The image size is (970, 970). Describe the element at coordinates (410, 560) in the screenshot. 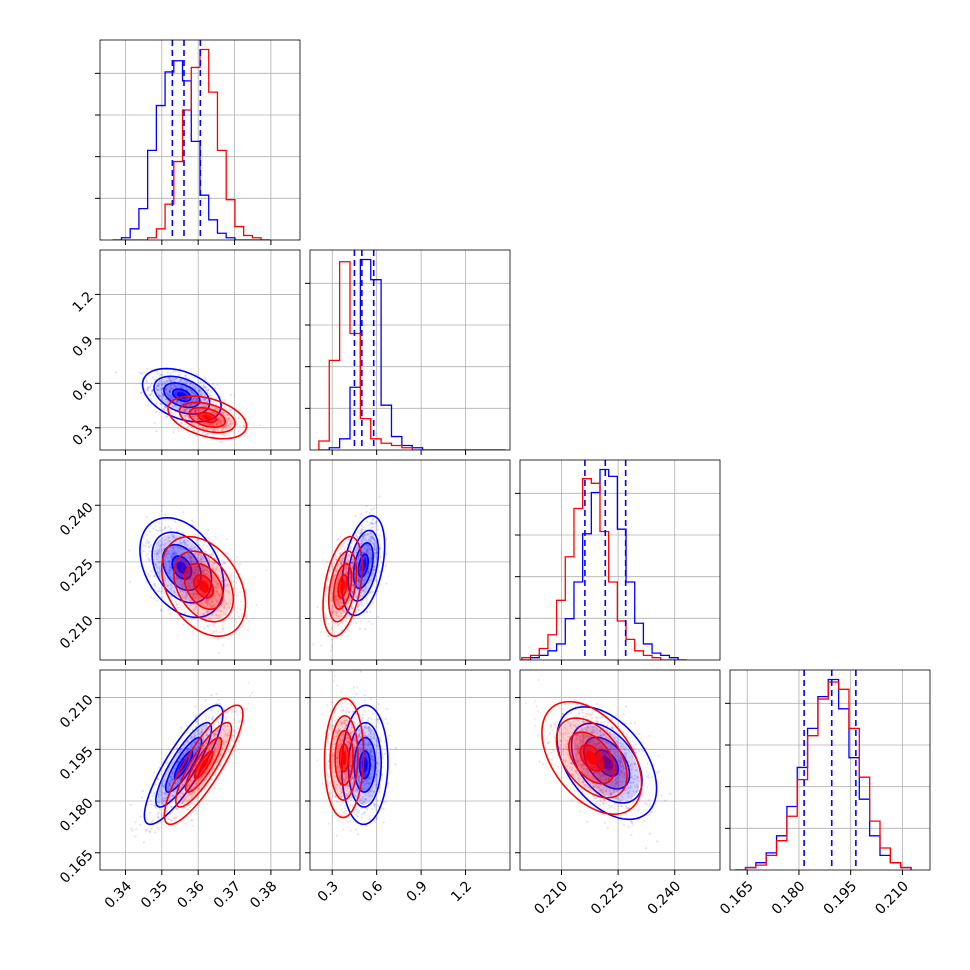

I see `panel-border` at that location.